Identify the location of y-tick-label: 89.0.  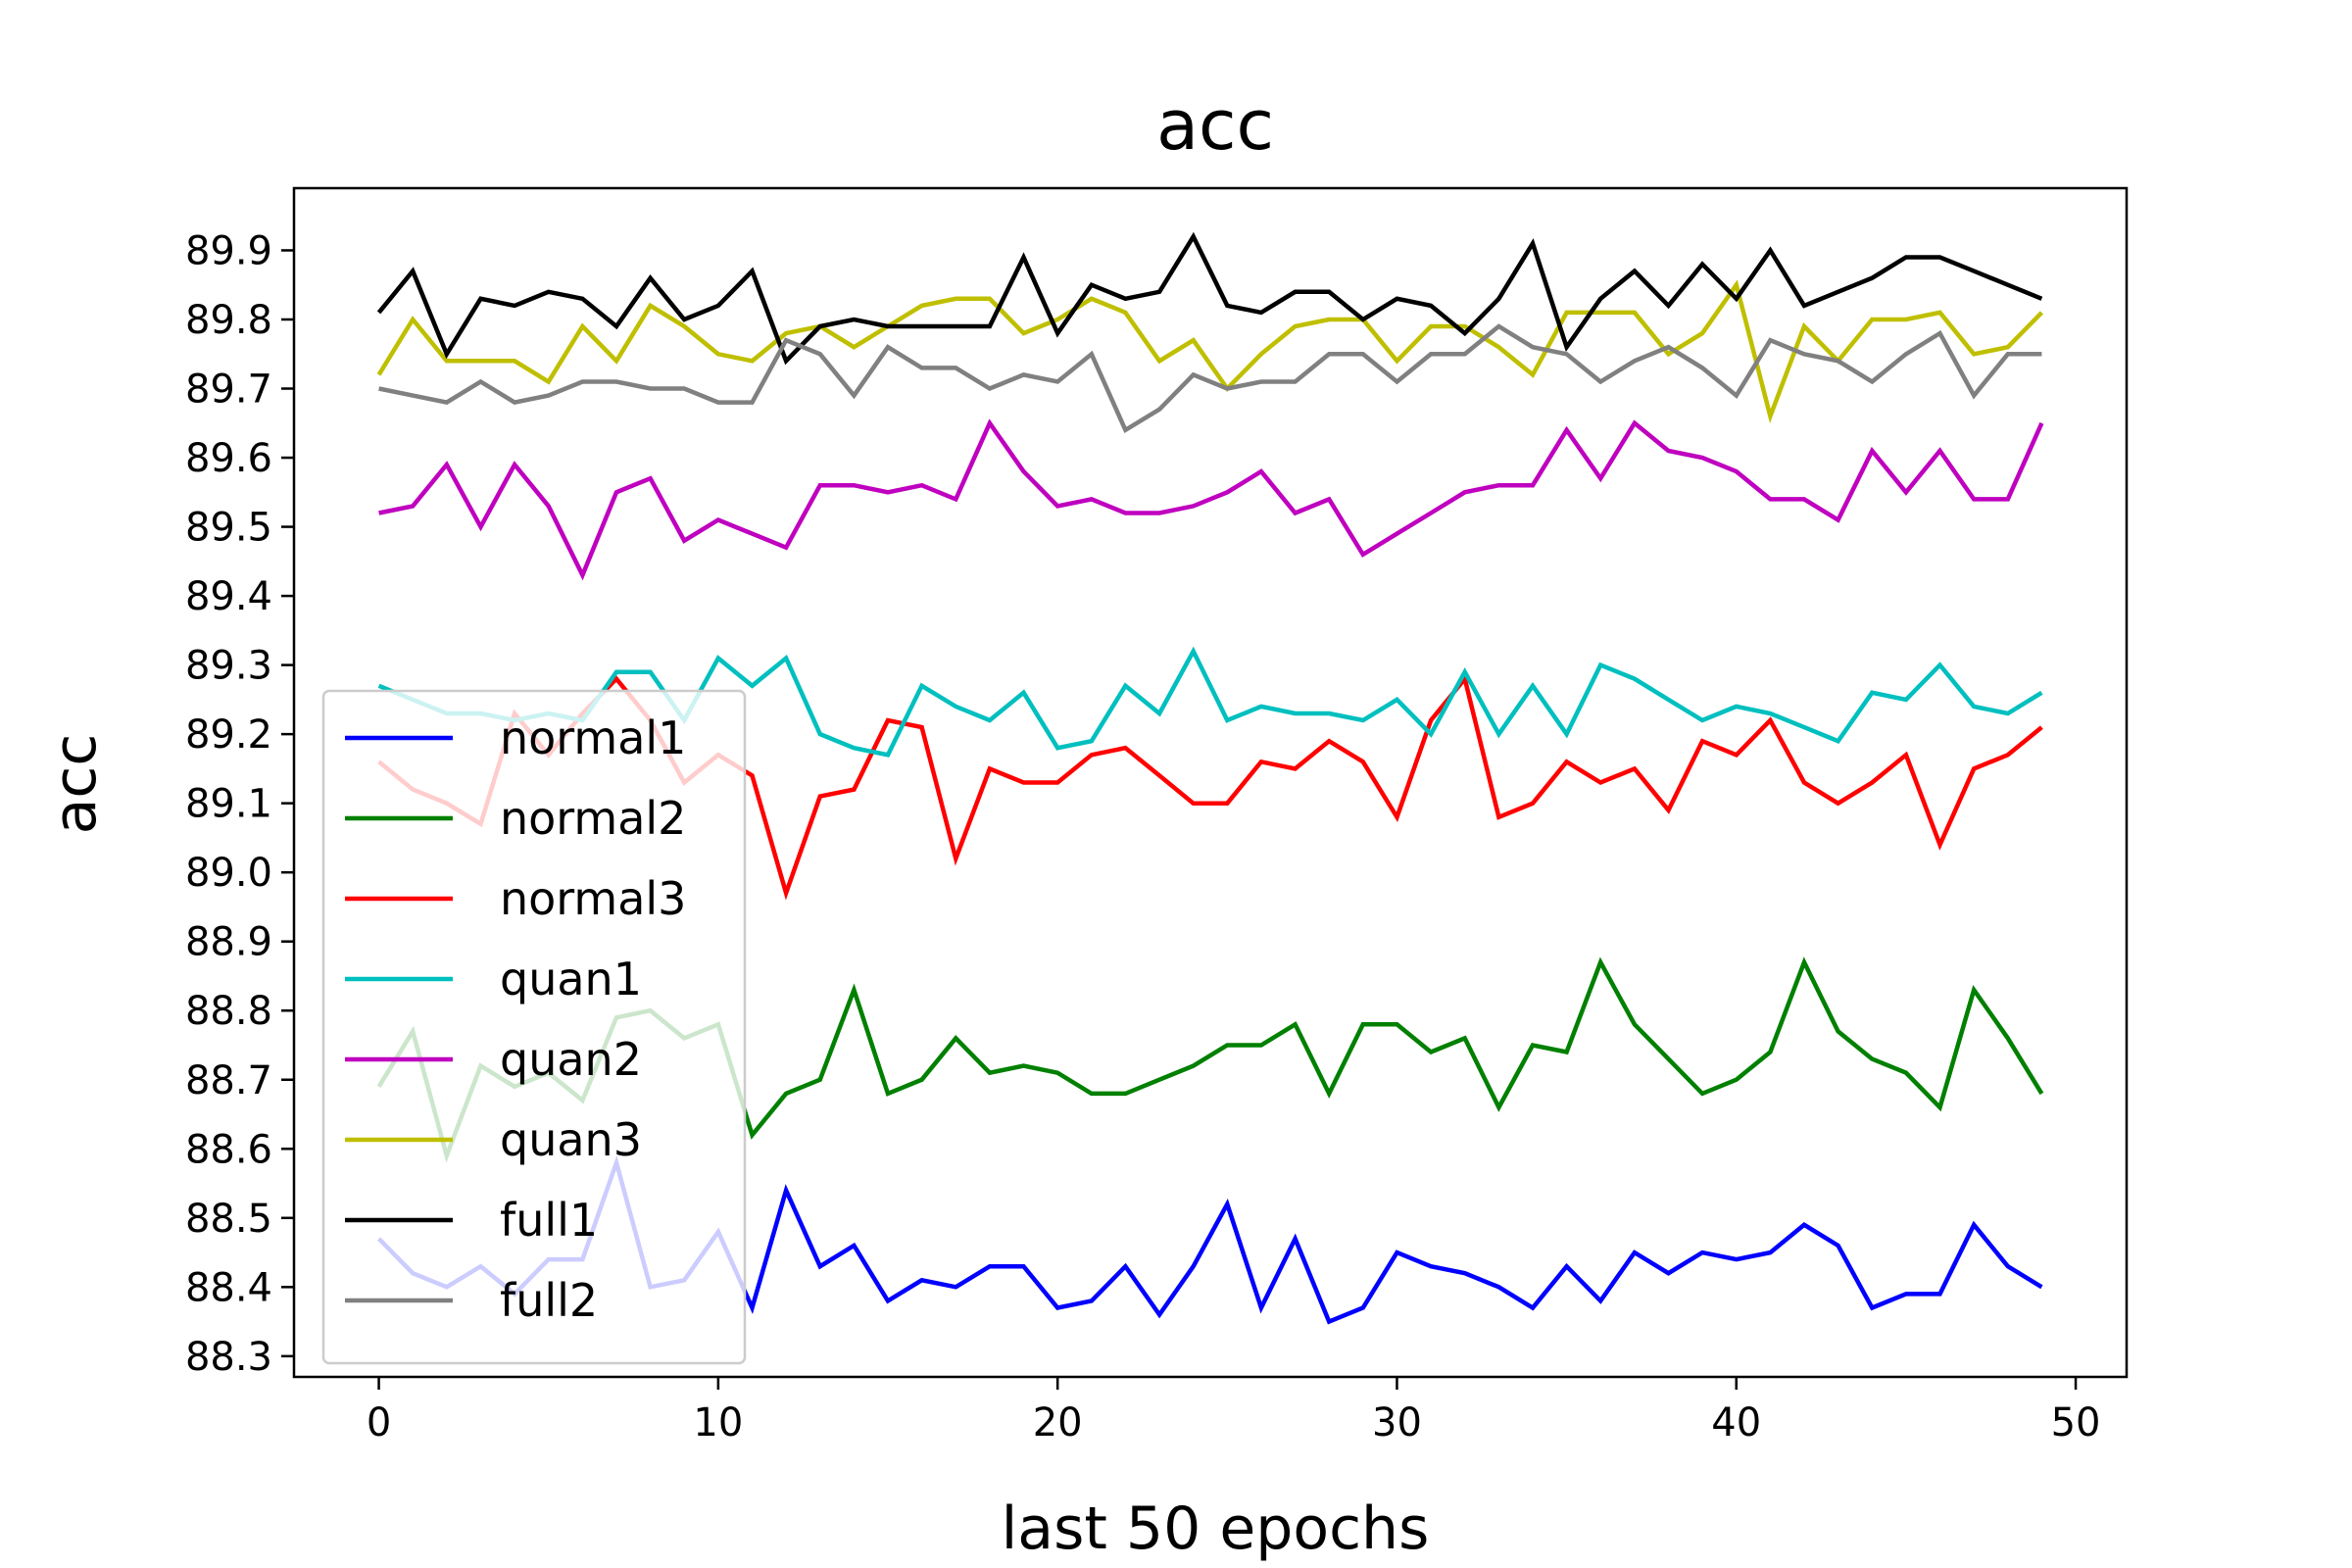
(228, 873).